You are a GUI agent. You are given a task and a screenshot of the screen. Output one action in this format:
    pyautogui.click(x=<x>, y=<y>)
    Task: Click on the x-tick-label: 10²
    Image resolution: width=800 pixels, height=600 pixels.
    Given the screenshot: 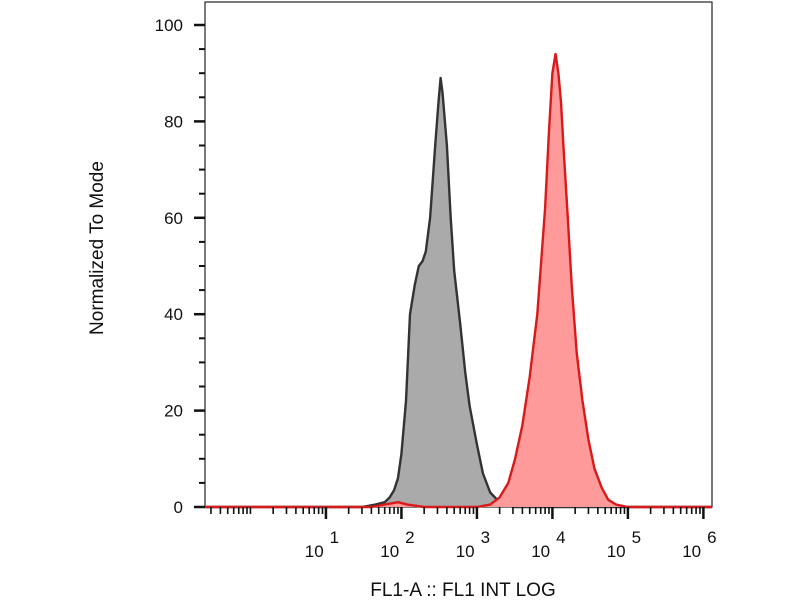 What is the action you would take?
    pyautogui.click(x=397, y=544)
    